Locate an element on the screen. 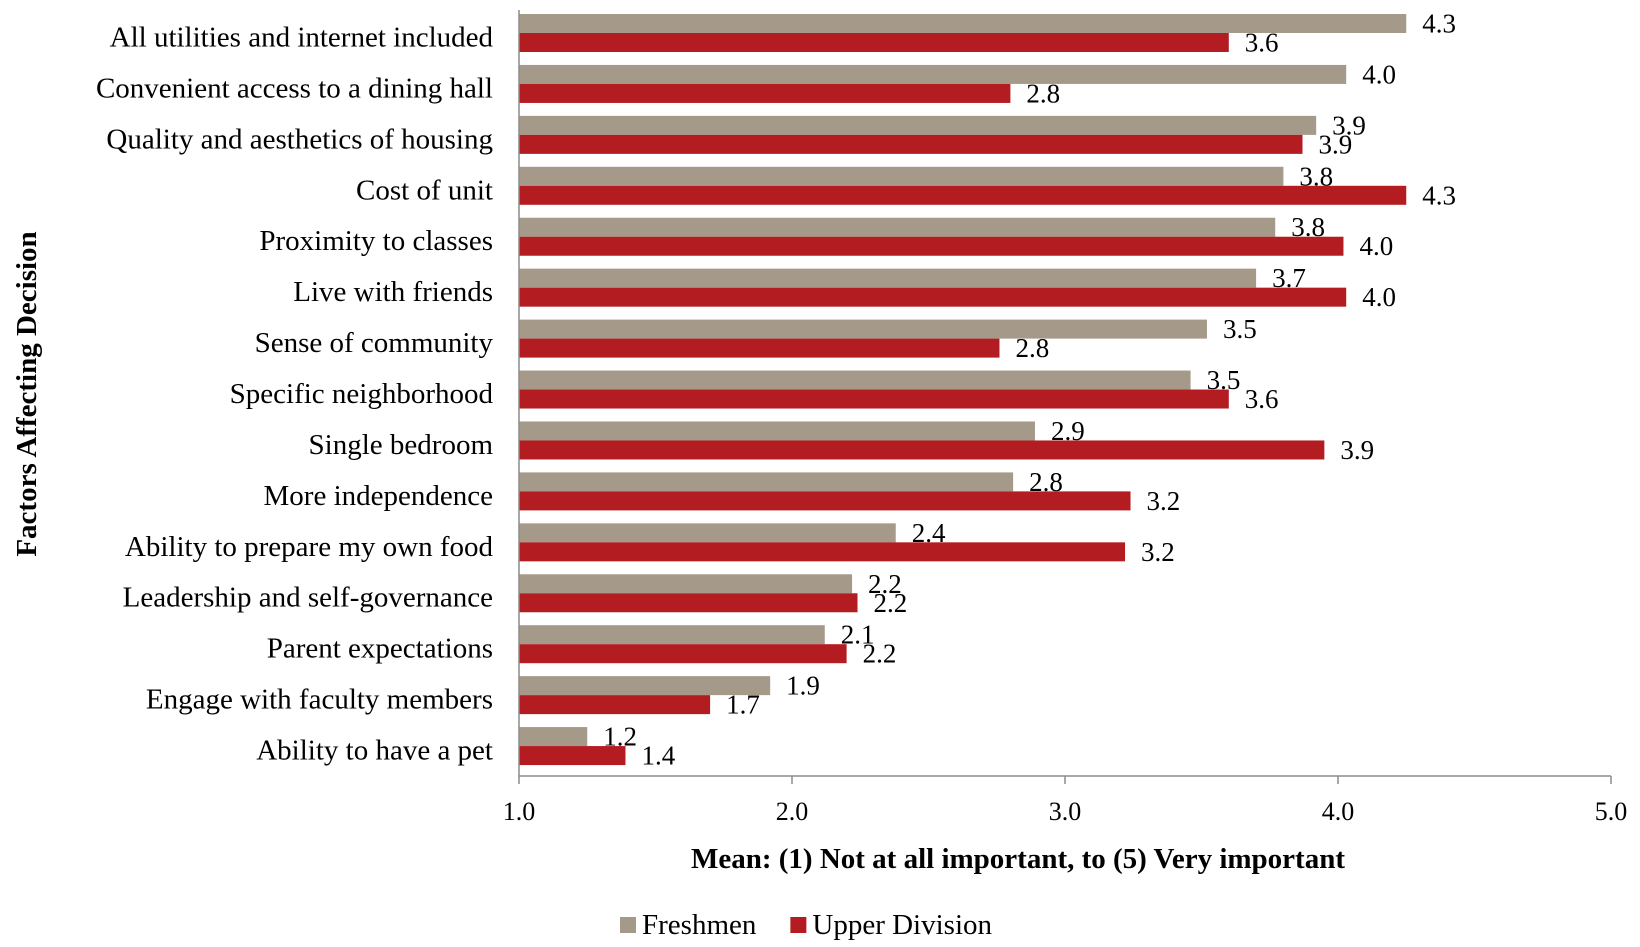  category-label: Ability to have a pet is located at coordinates (374, 751).